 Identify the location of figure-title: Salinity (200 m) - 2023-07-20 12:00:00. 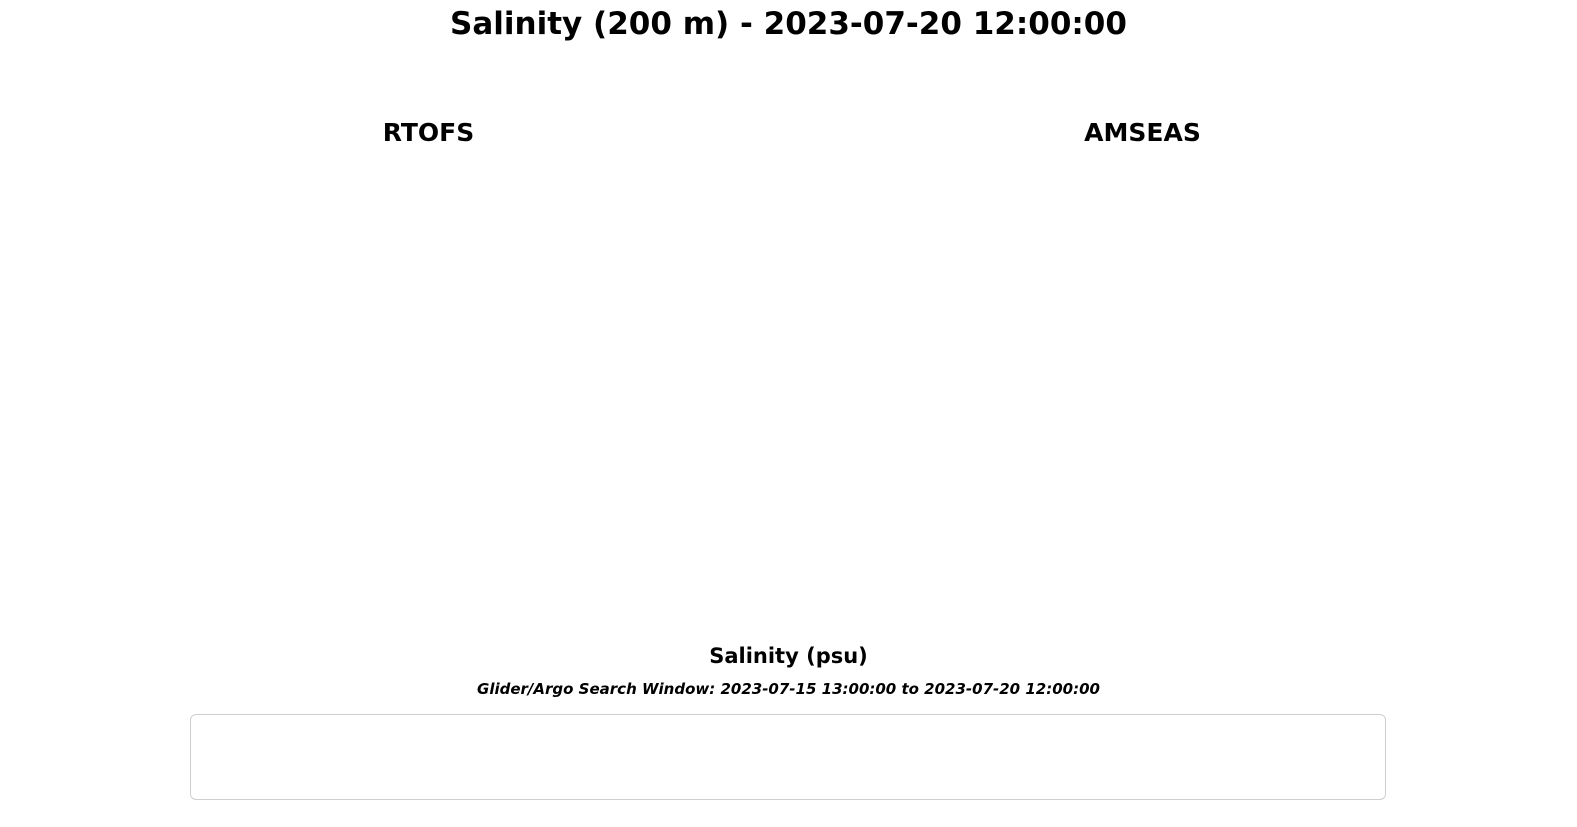
(788, 24).